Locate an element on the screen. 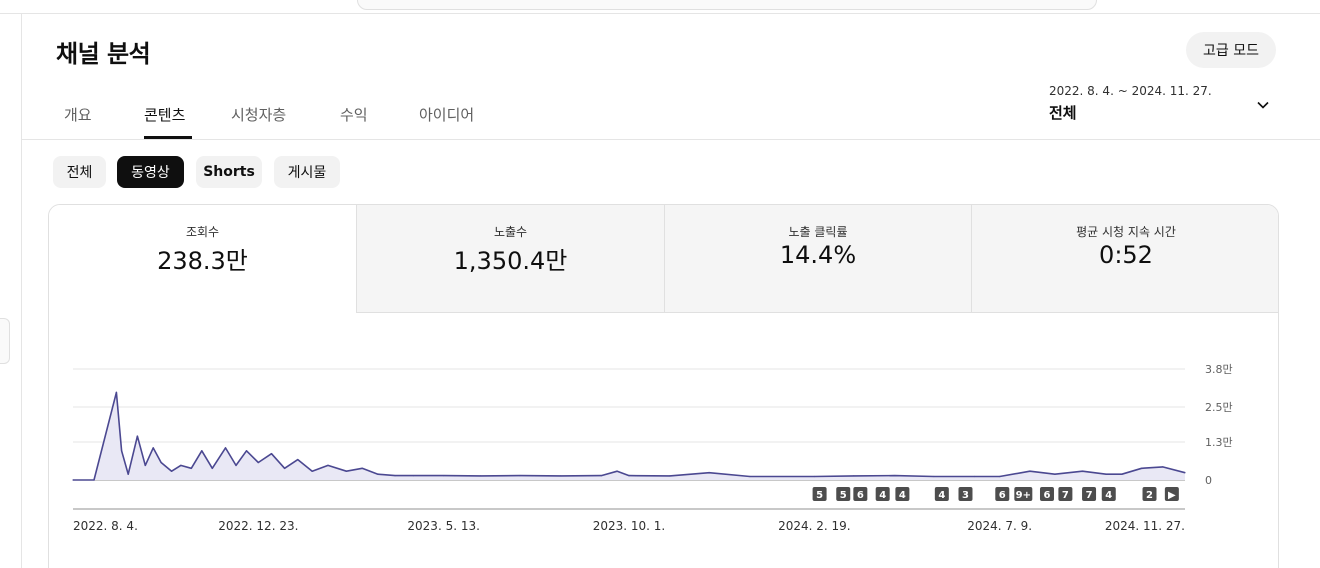 This screenshot has width=1320, height=568. tab-revenue: 수익 is located at coordinates (354, 115).